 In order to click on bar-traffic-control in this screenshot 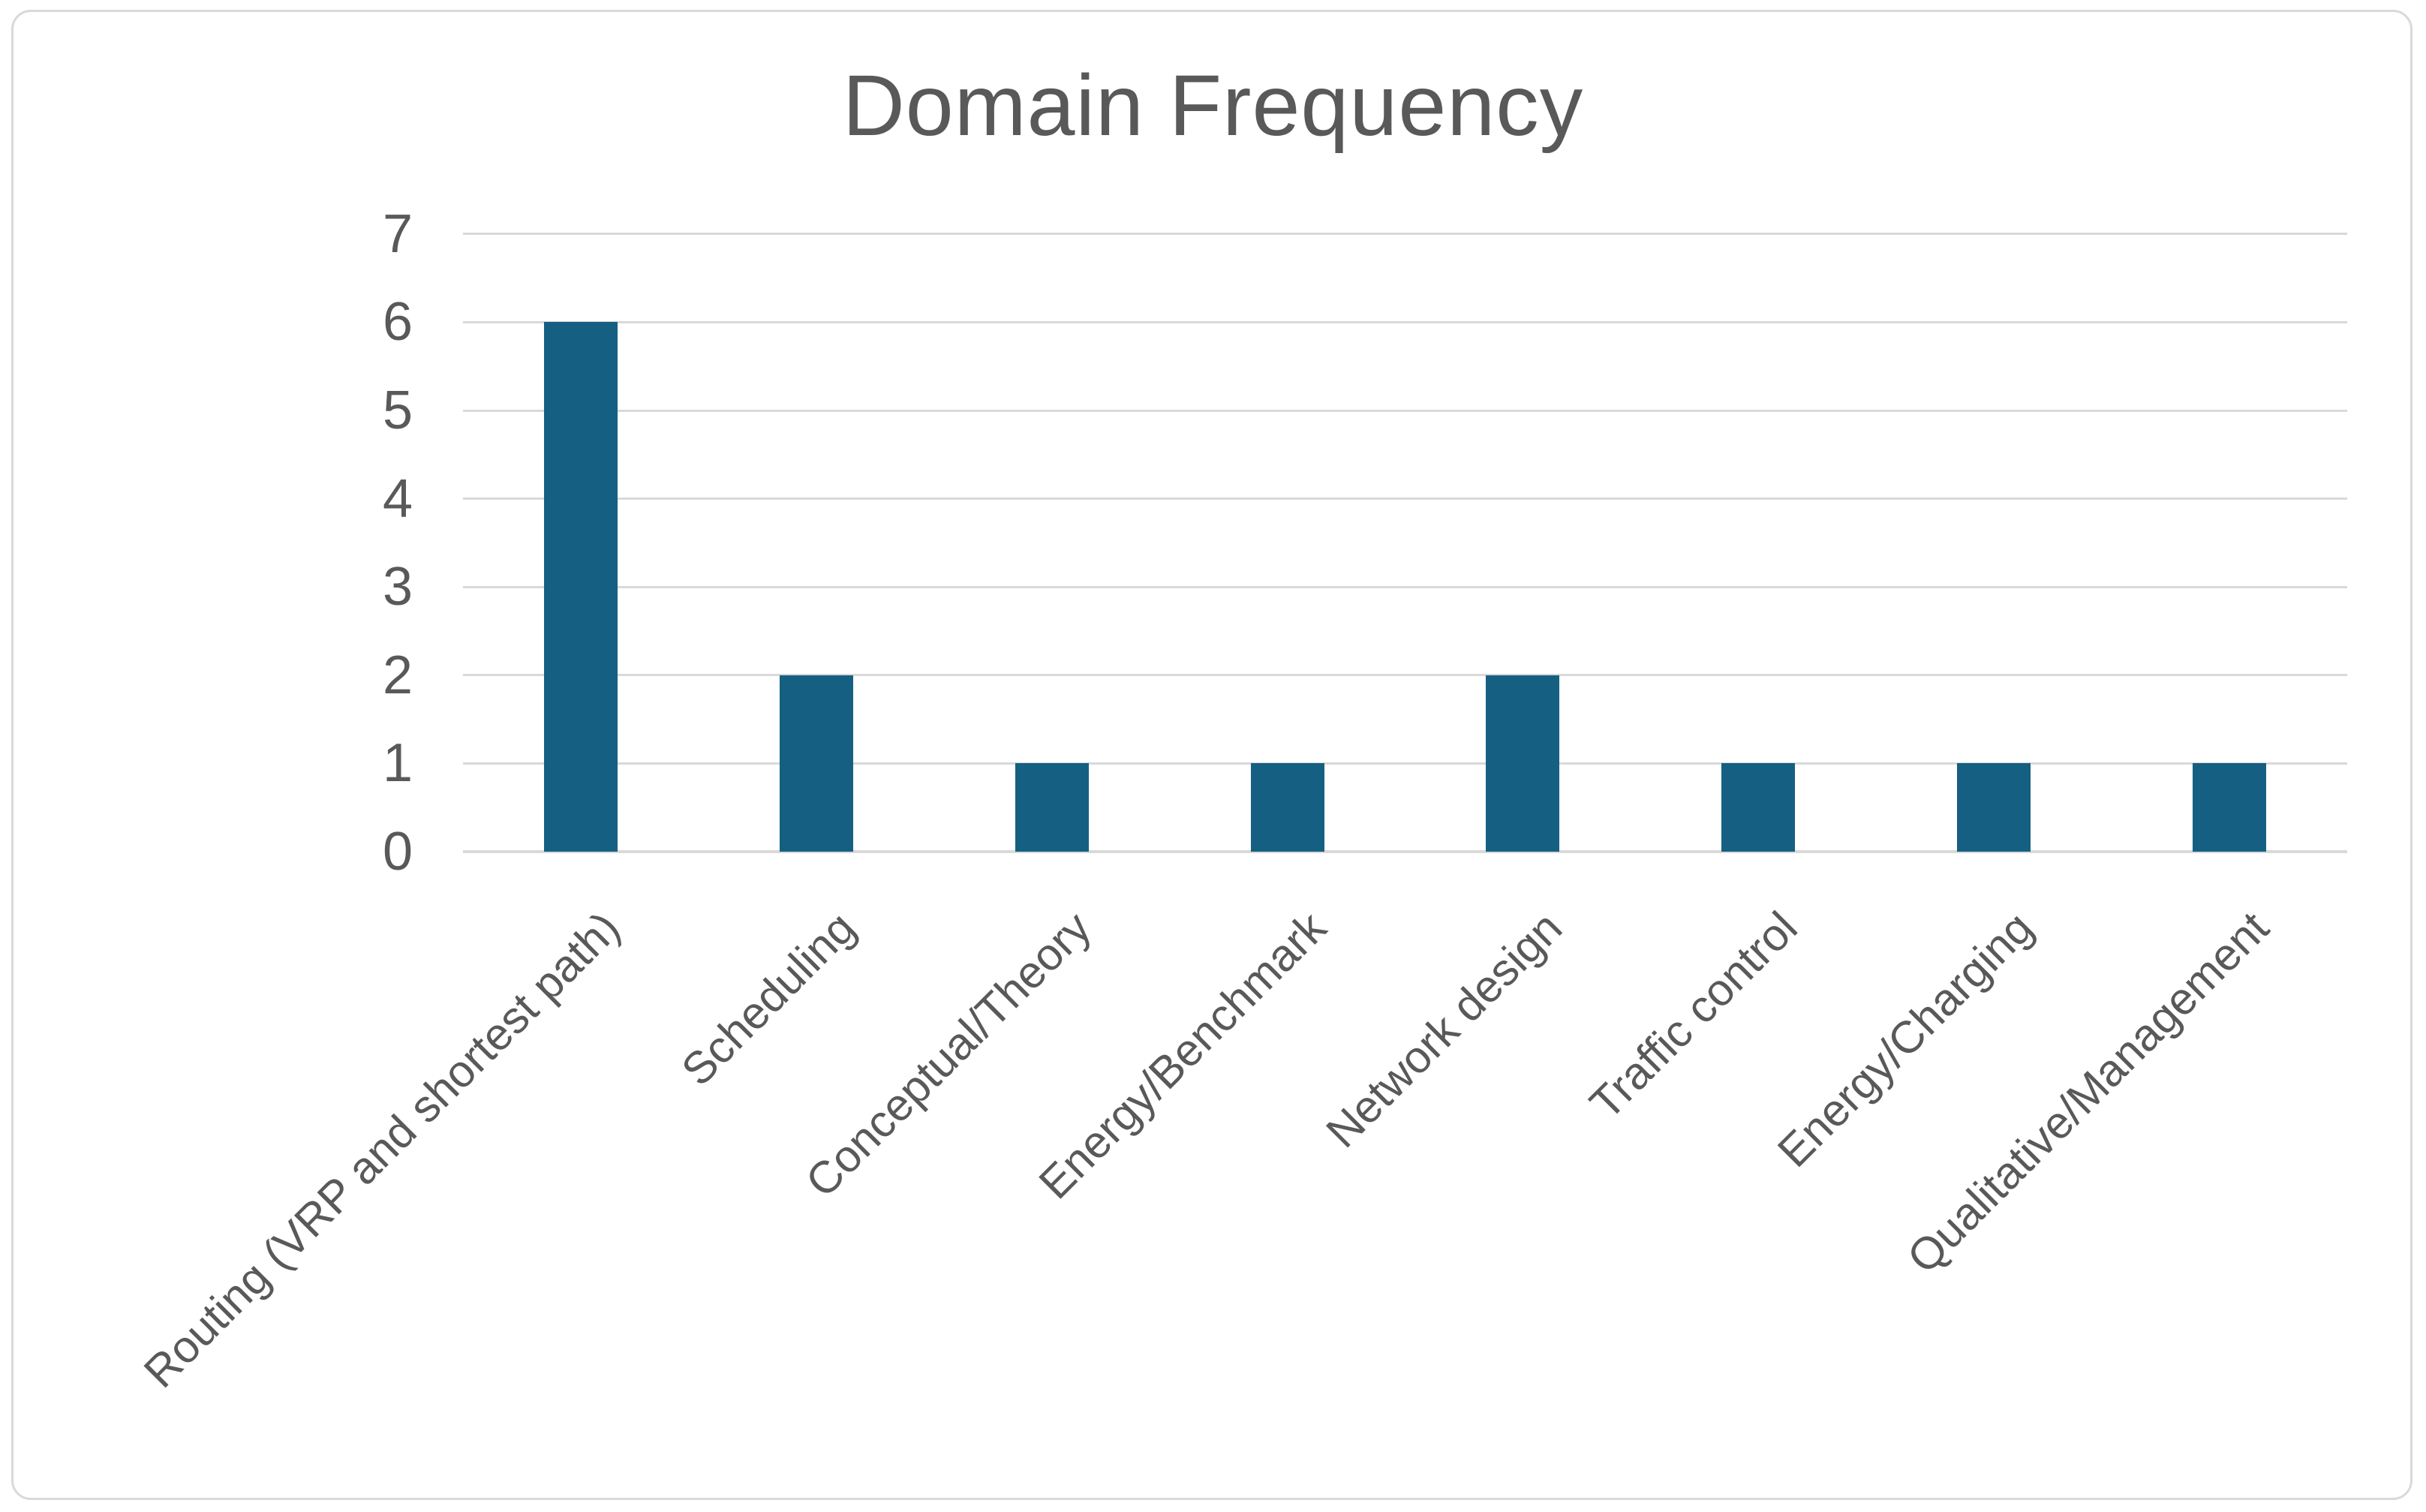, I will do `click(1758, 807)`.